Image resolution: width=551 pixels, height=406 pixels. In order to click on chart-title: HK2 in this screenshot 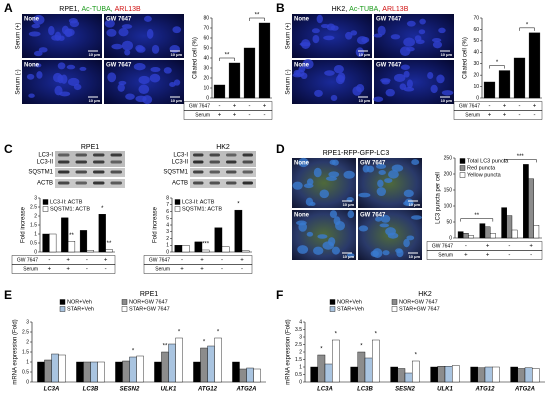, I will do `click(425, 294)`.